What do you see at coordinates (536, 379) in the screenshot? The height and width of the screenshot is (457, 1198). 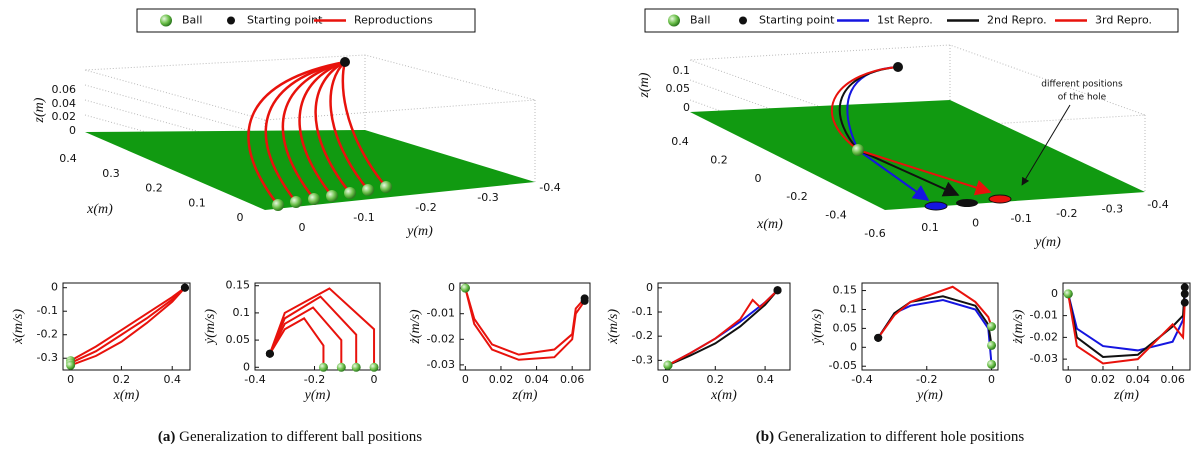 I see `x-tick-label: 0.04` at bounding box center [536, 379].